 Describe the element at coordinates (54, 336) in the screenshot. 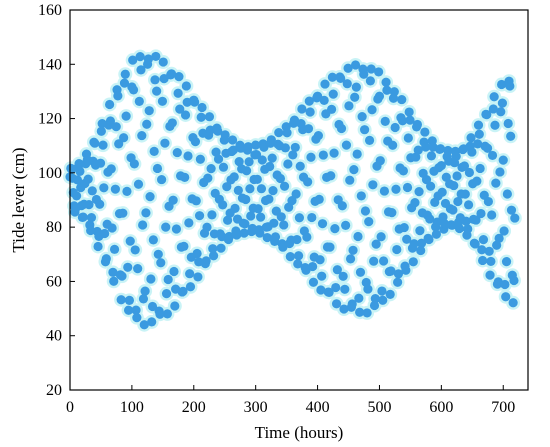

I see `y-tick-label: 40` at that location.